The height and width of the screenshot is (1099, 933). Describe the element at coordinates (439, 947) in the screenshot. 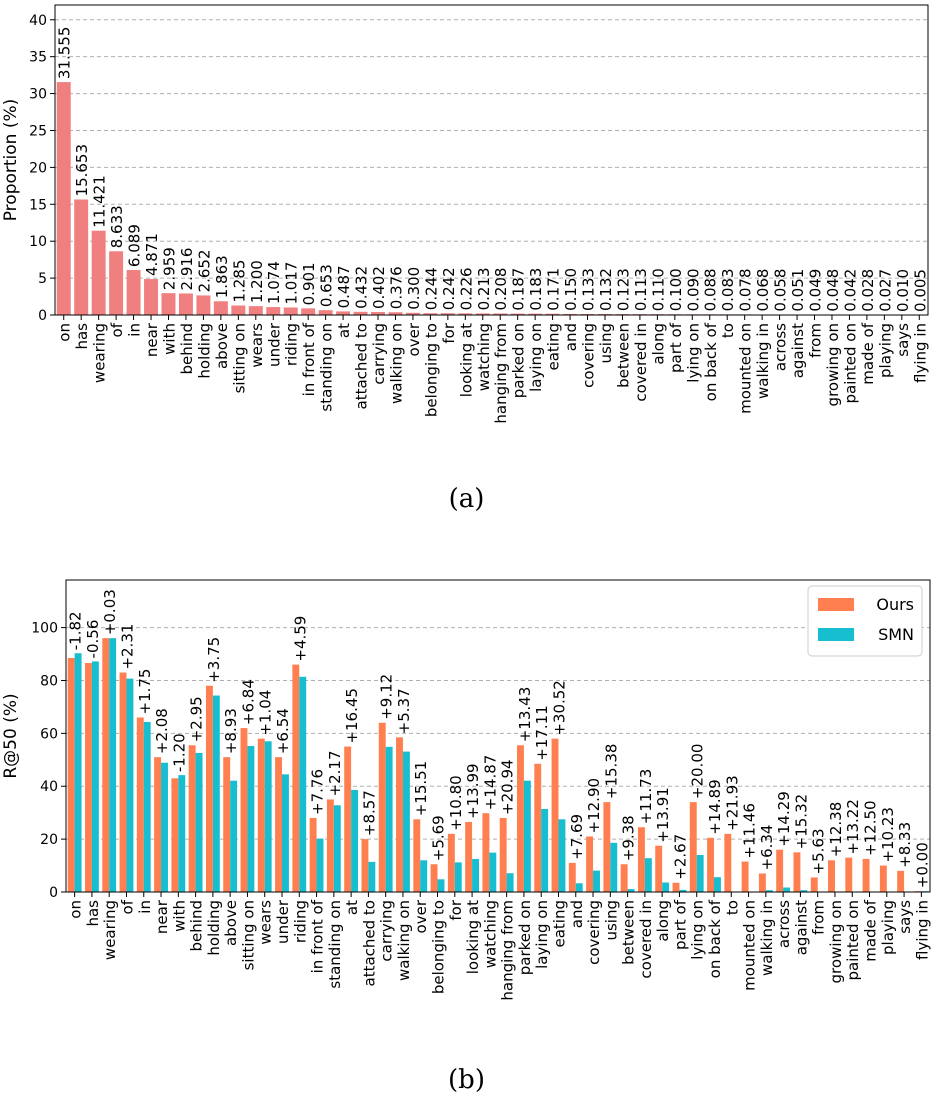

I see `x-tick-label: belonging to` at that location.